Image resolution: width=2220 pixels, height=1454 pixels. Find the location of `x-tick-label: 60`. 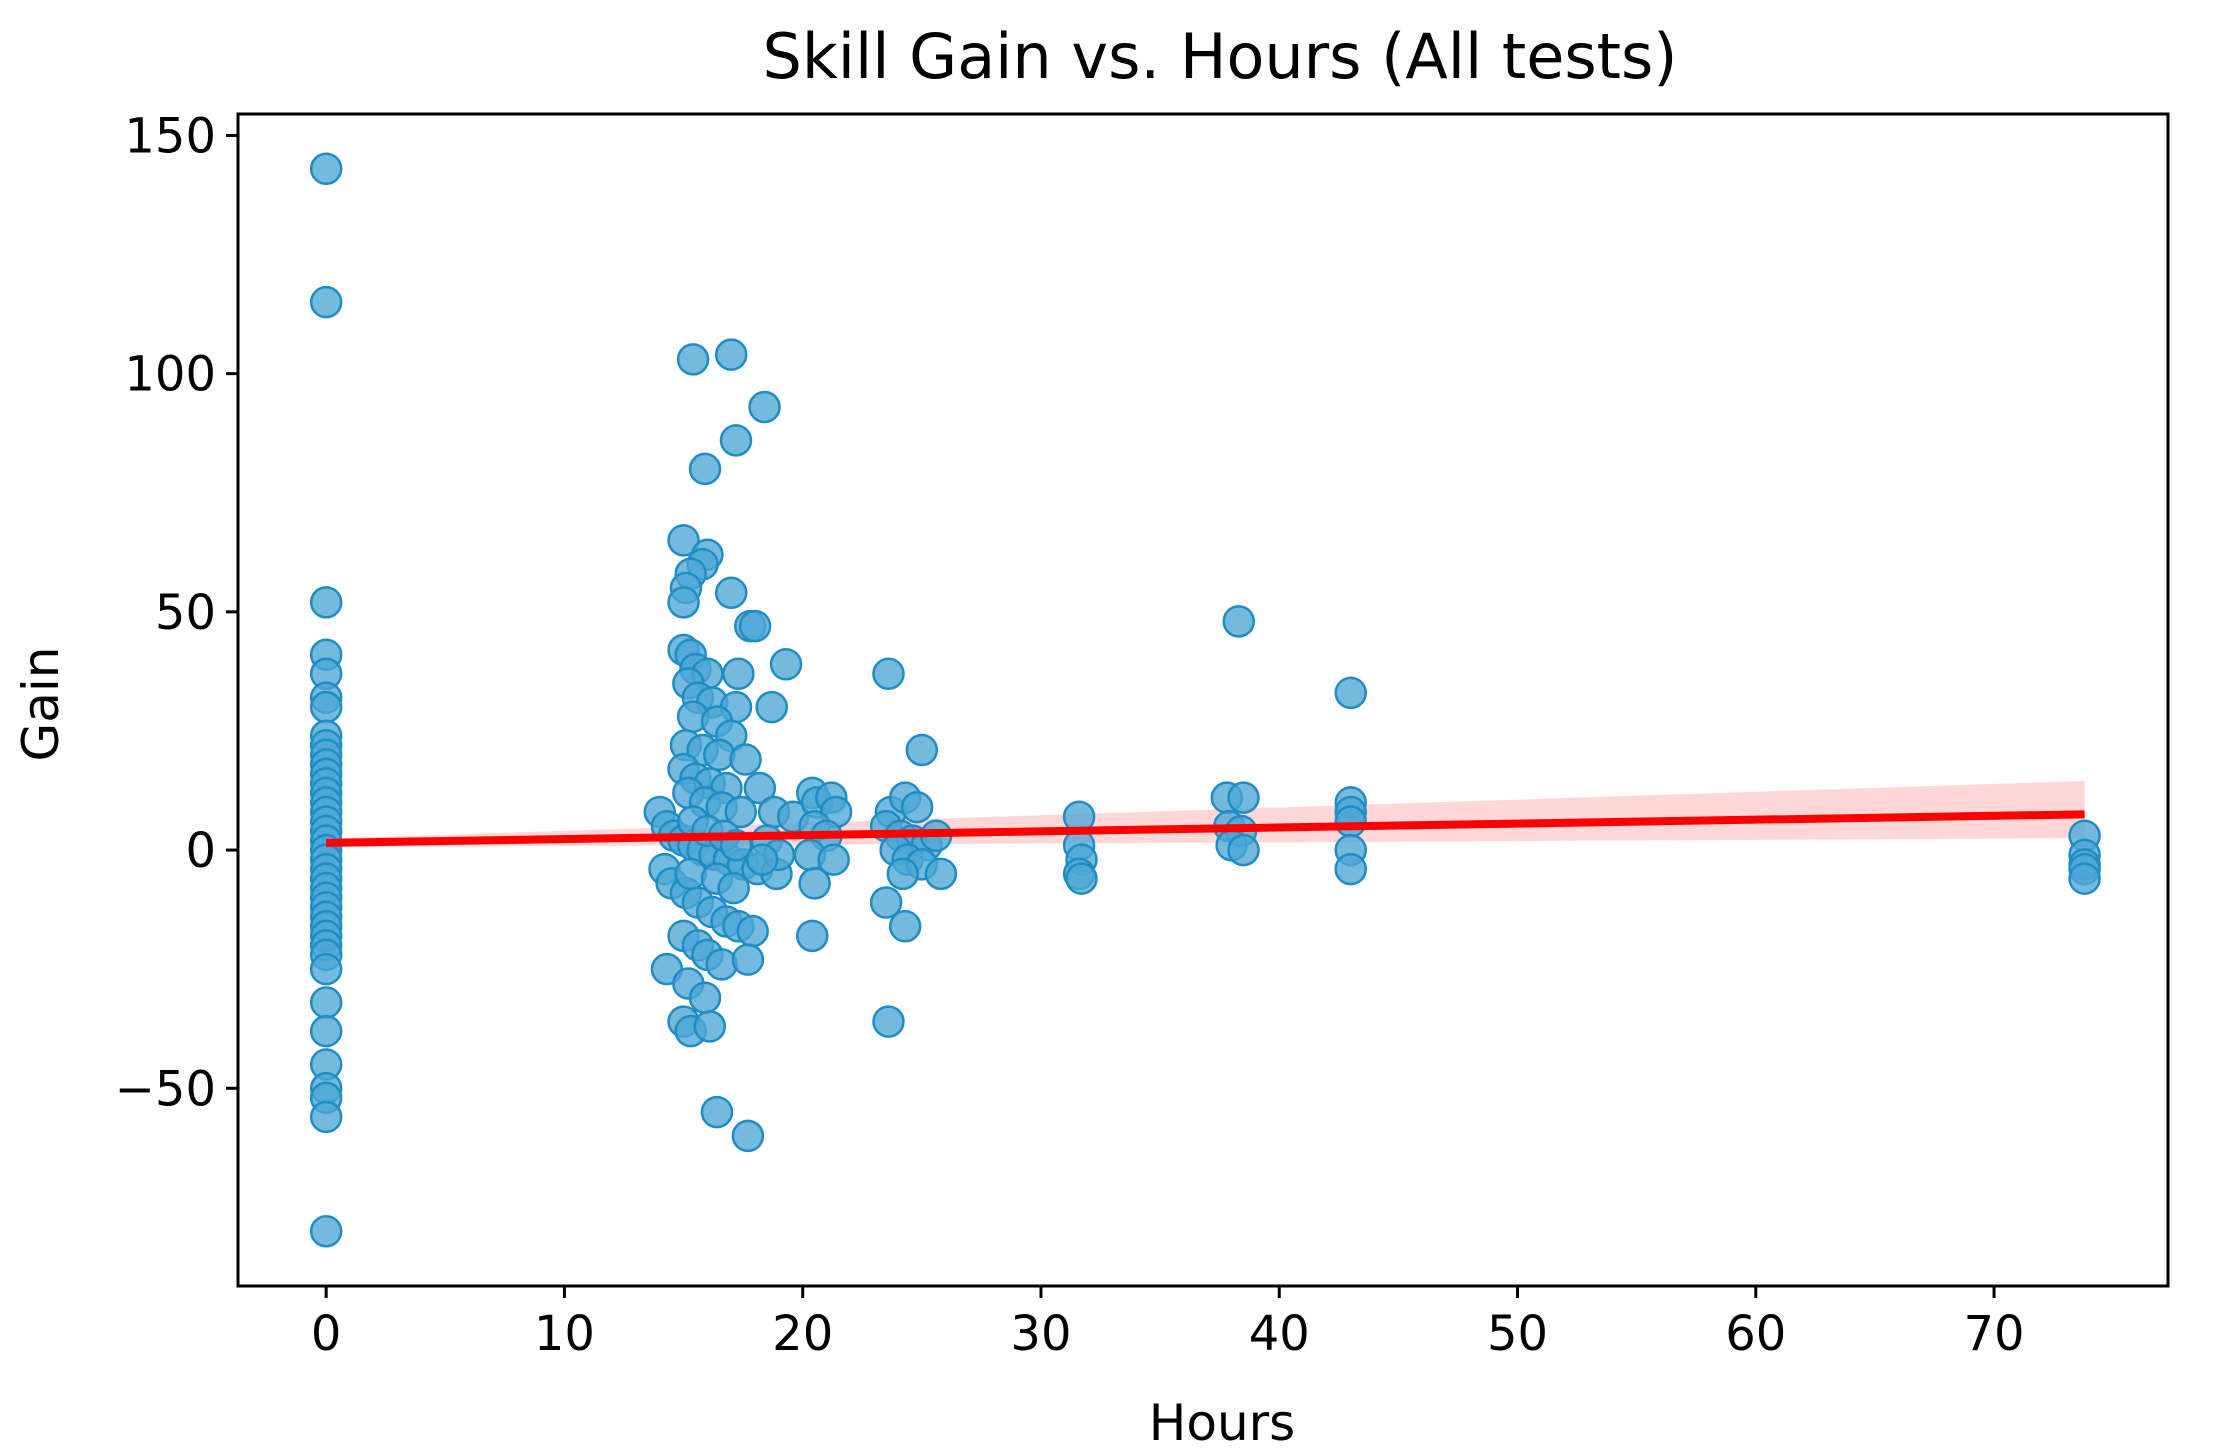

x-tick-label: 60 is located at coordinates (1755, 1334).